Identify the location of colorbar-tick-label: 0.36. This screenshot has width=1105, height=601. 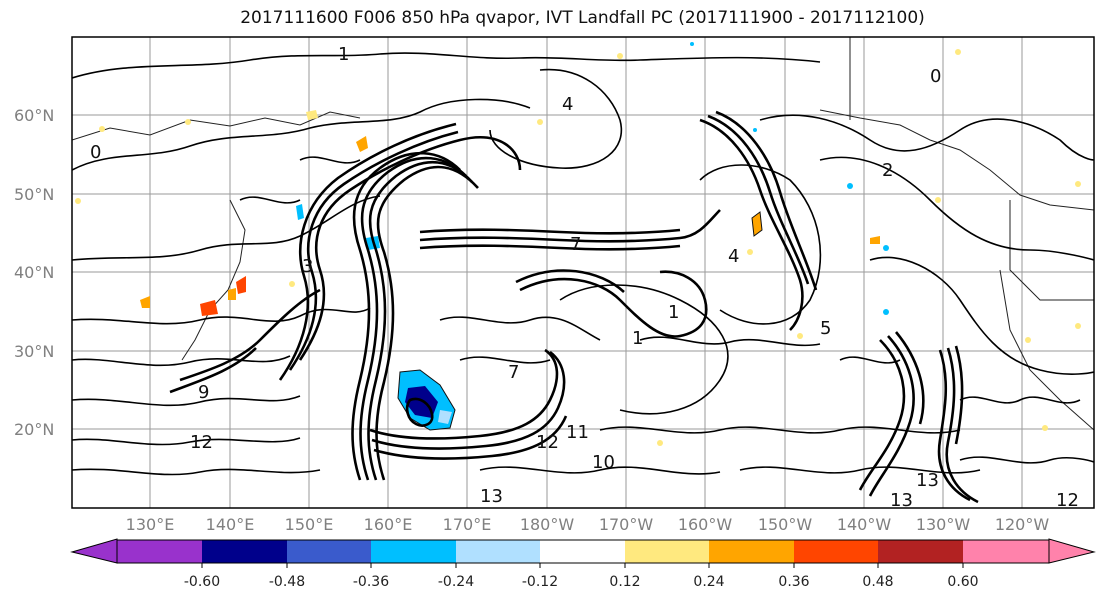
(793, 582).